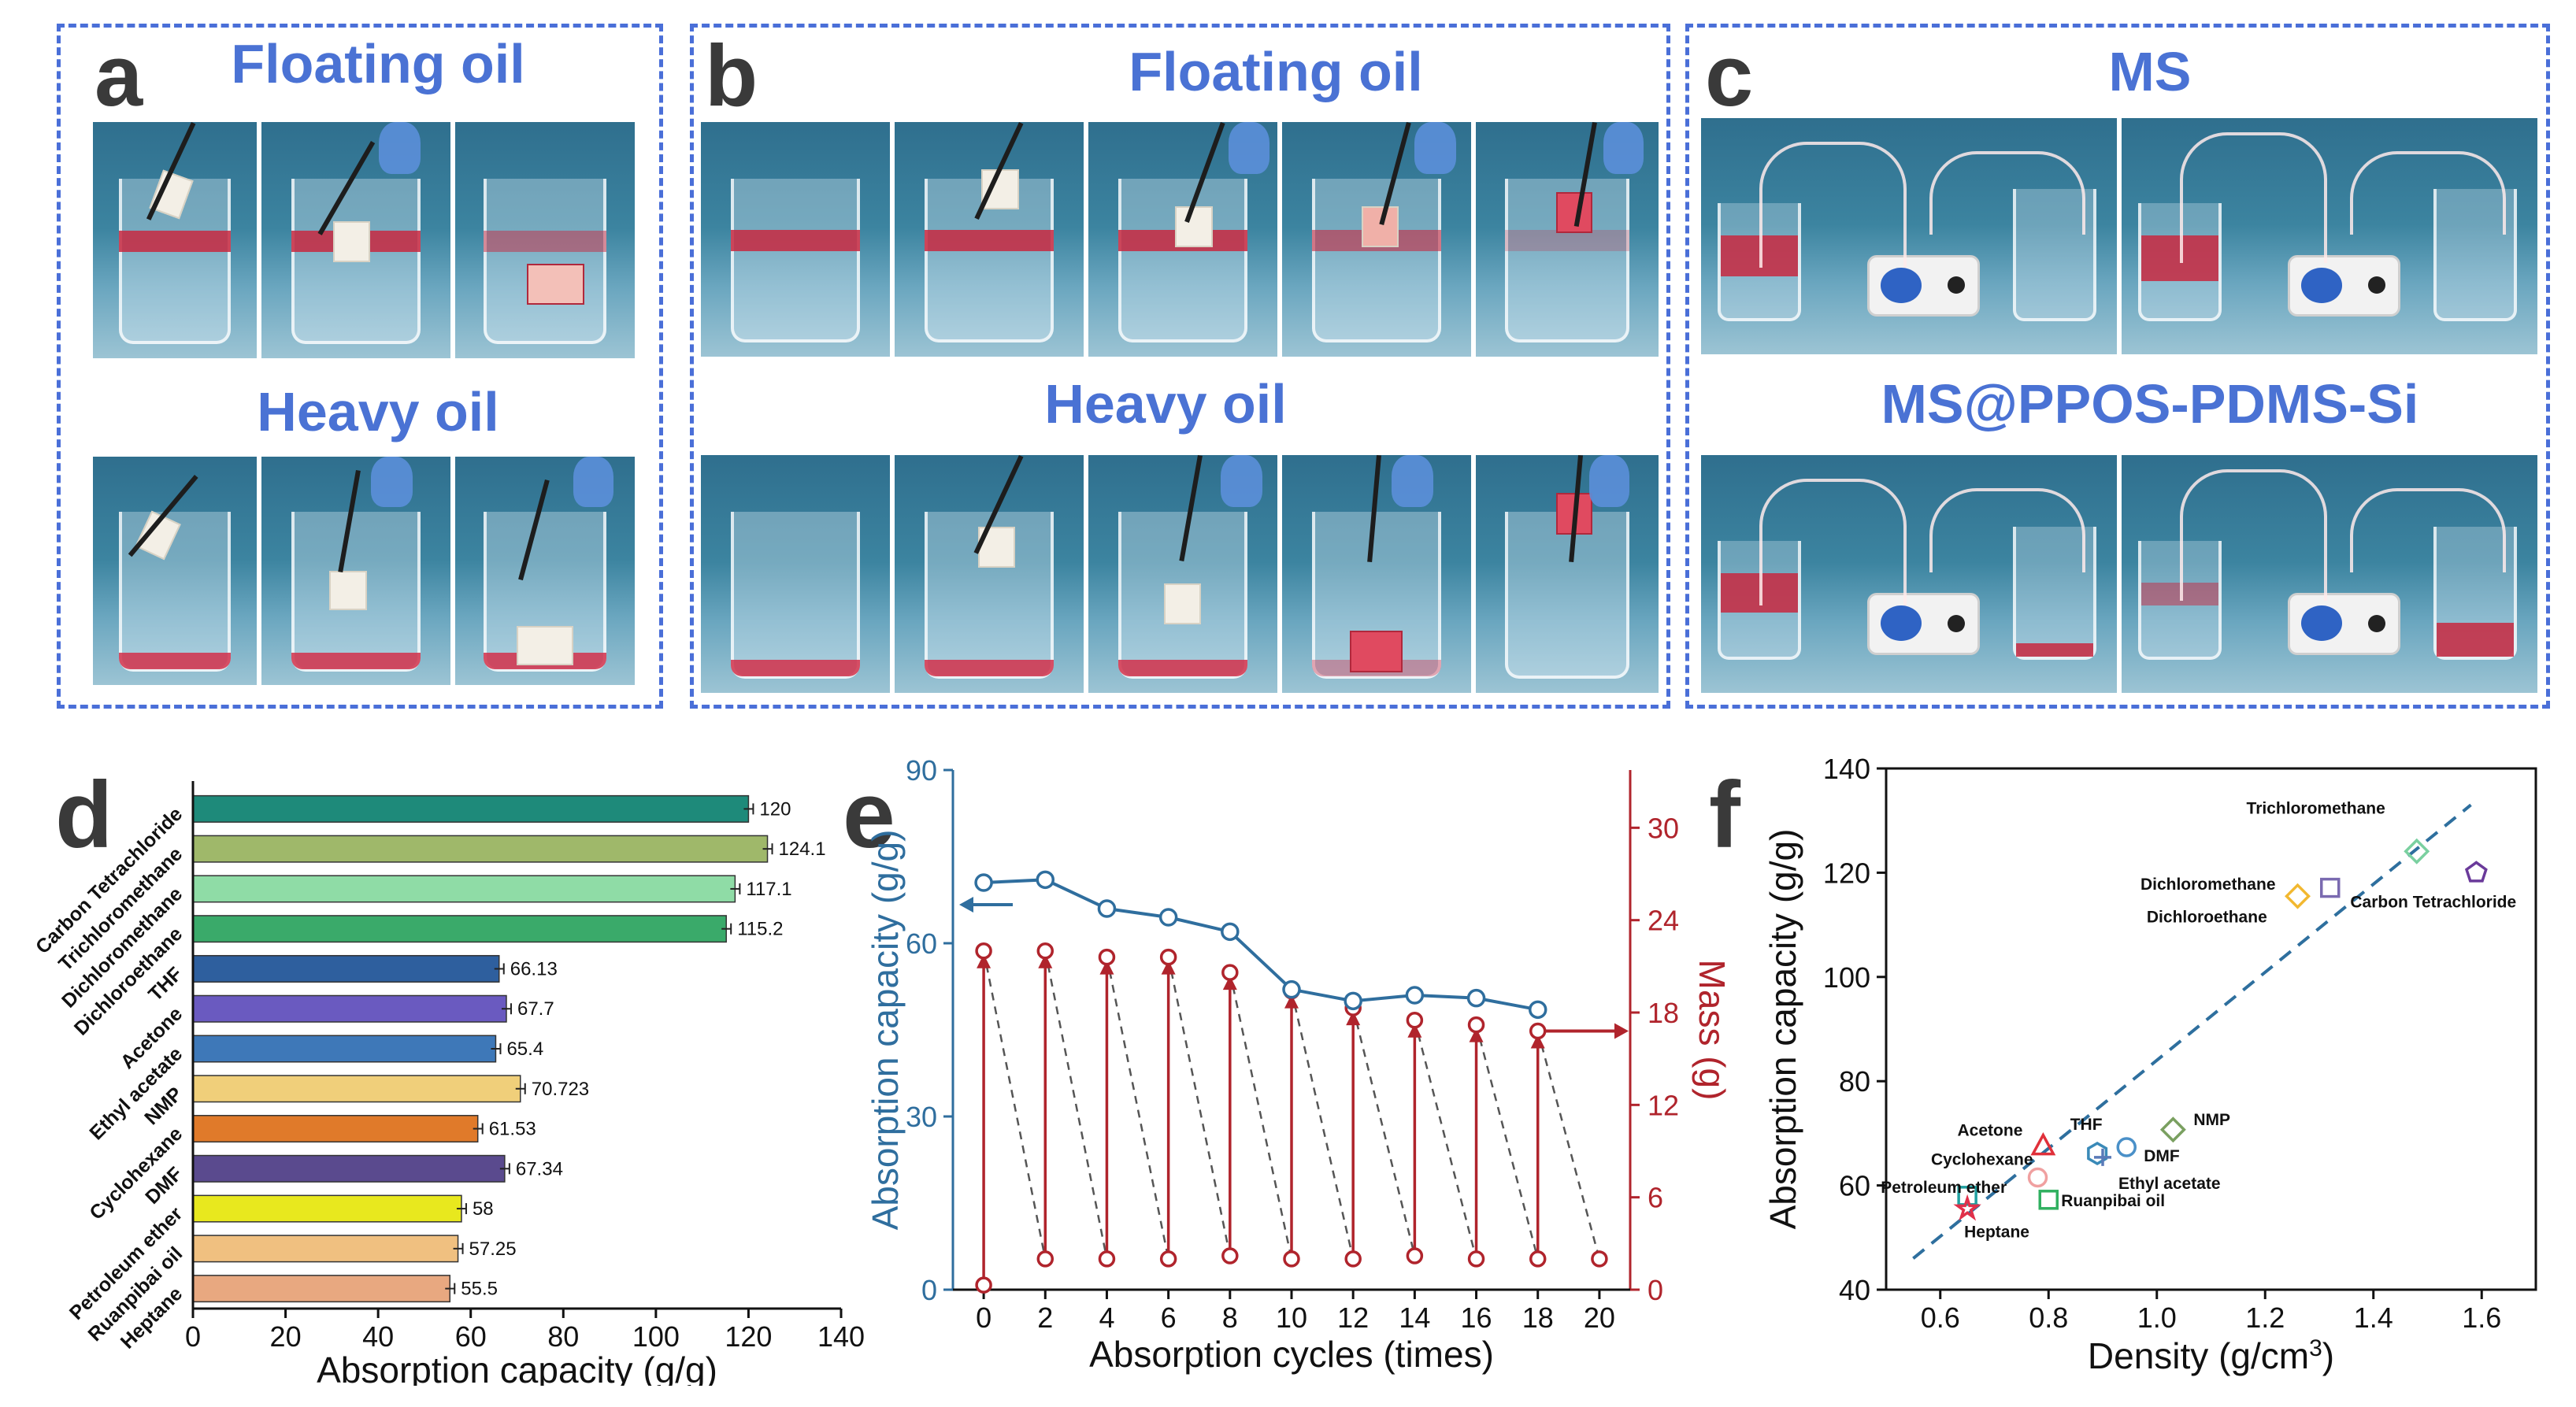 Image resolution: width=2576 pixels, height=1407 pixels. Describe the element at coordinates (1782, 1029) in the screenshot. I see `y-axis-label: Absorption capacity (g/g)` at that location.